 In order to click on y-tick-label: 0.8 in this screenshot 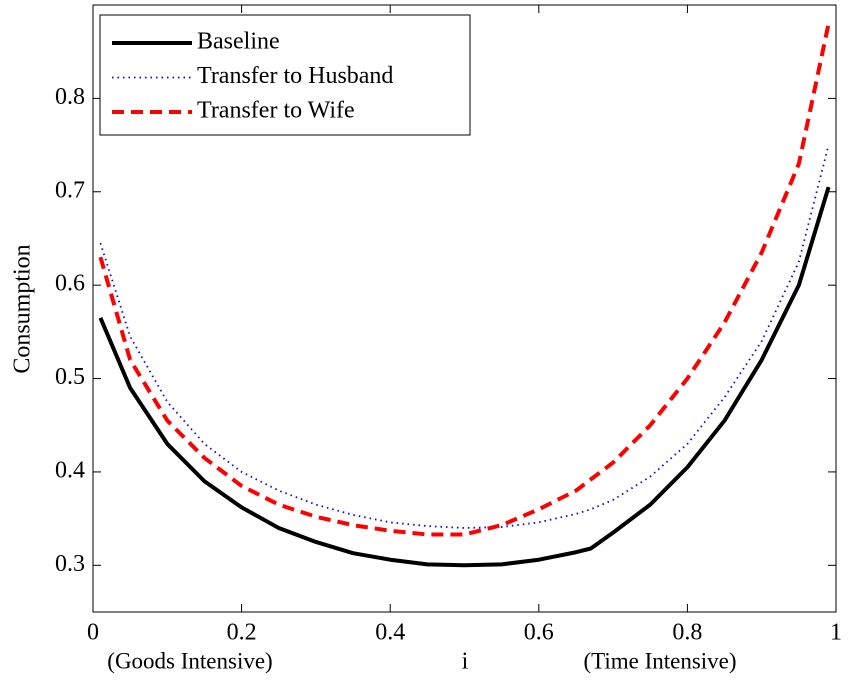, I will do `click(70, 97)`.